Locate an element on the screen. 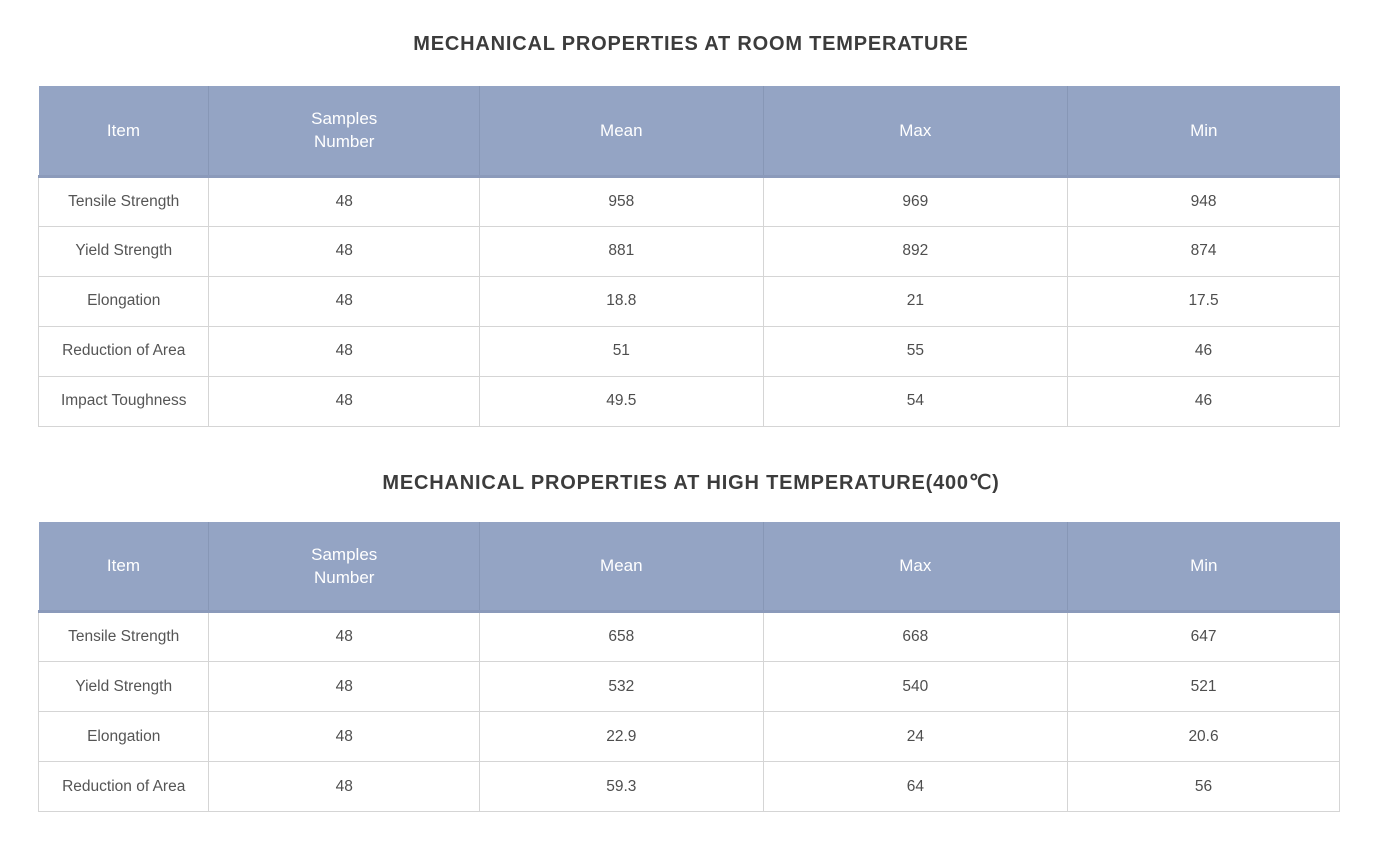 The height and width of the screenshot is (859, 1382). cell-value: 54 is located at coordinates (915, 401).